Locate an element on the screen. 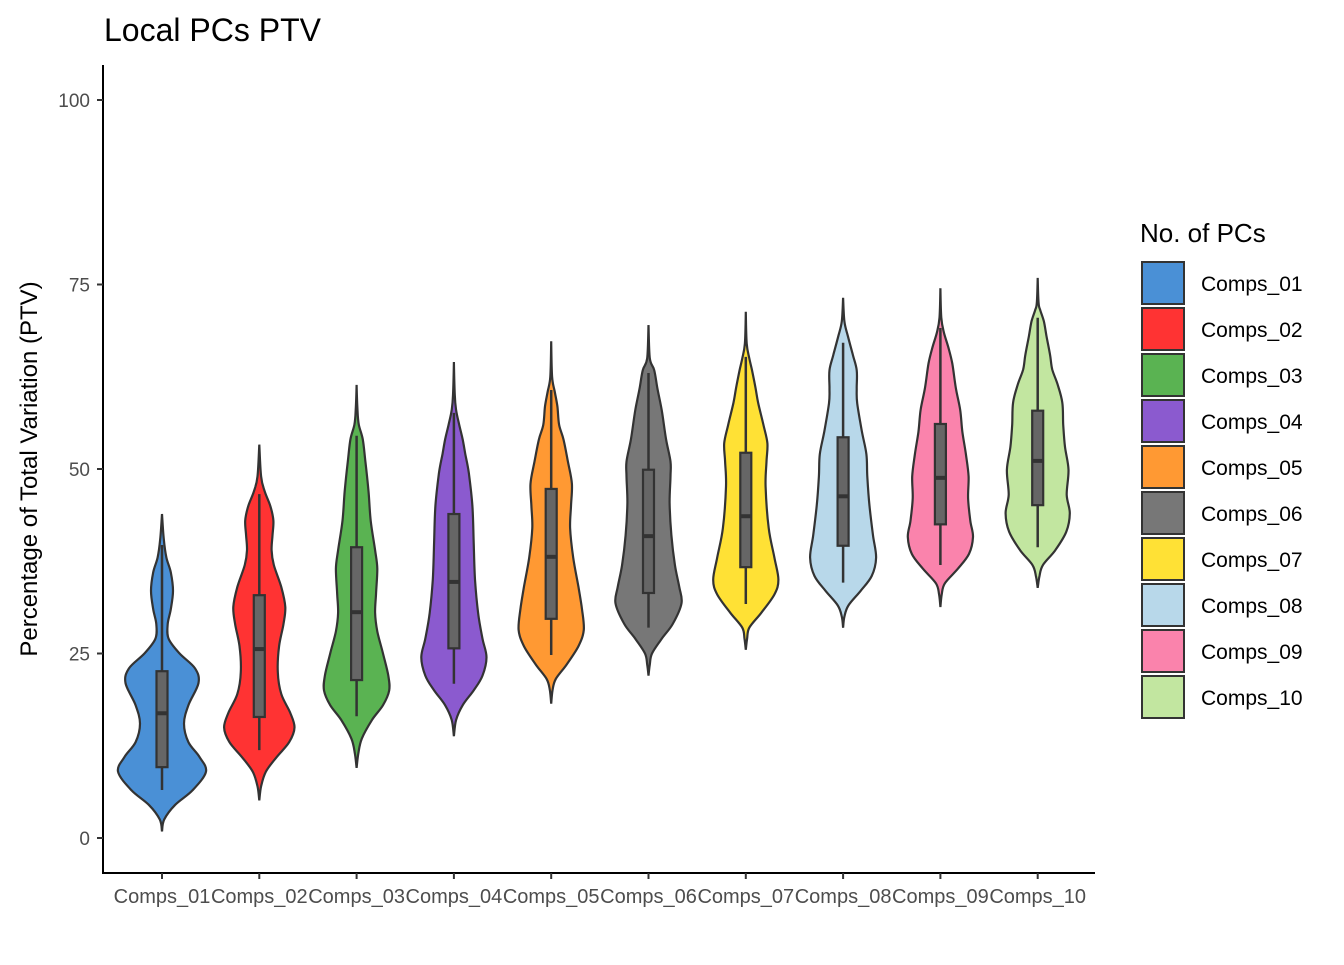 This screenshot has height=965, width=1344. legend-label: Comps_08 is located at coordinates (1252, 606).